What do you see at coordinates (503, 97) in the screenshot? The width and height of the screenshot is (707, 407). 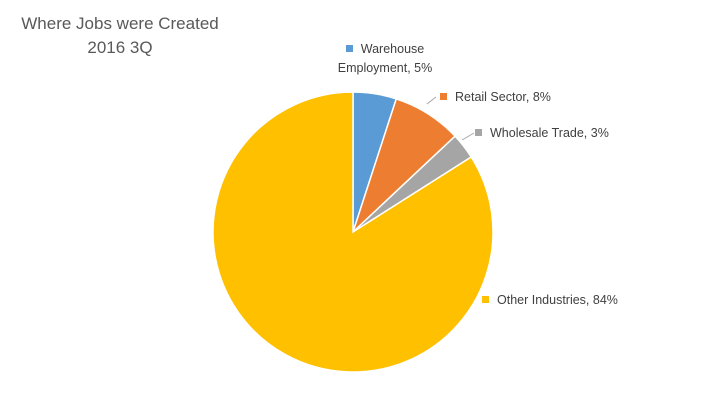 I see `data-label-text: Retail Sector, 8%` at bounding box center [503, 97].